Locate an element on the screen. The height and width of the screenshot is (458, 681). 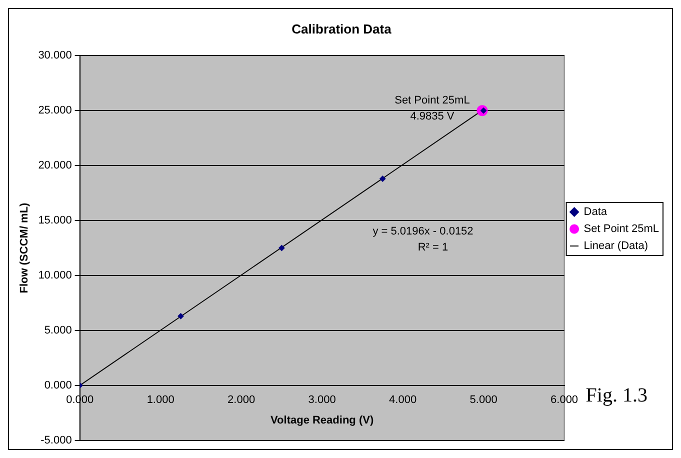
x-tick-label: 3.000 is located at coordinates (322, 400).